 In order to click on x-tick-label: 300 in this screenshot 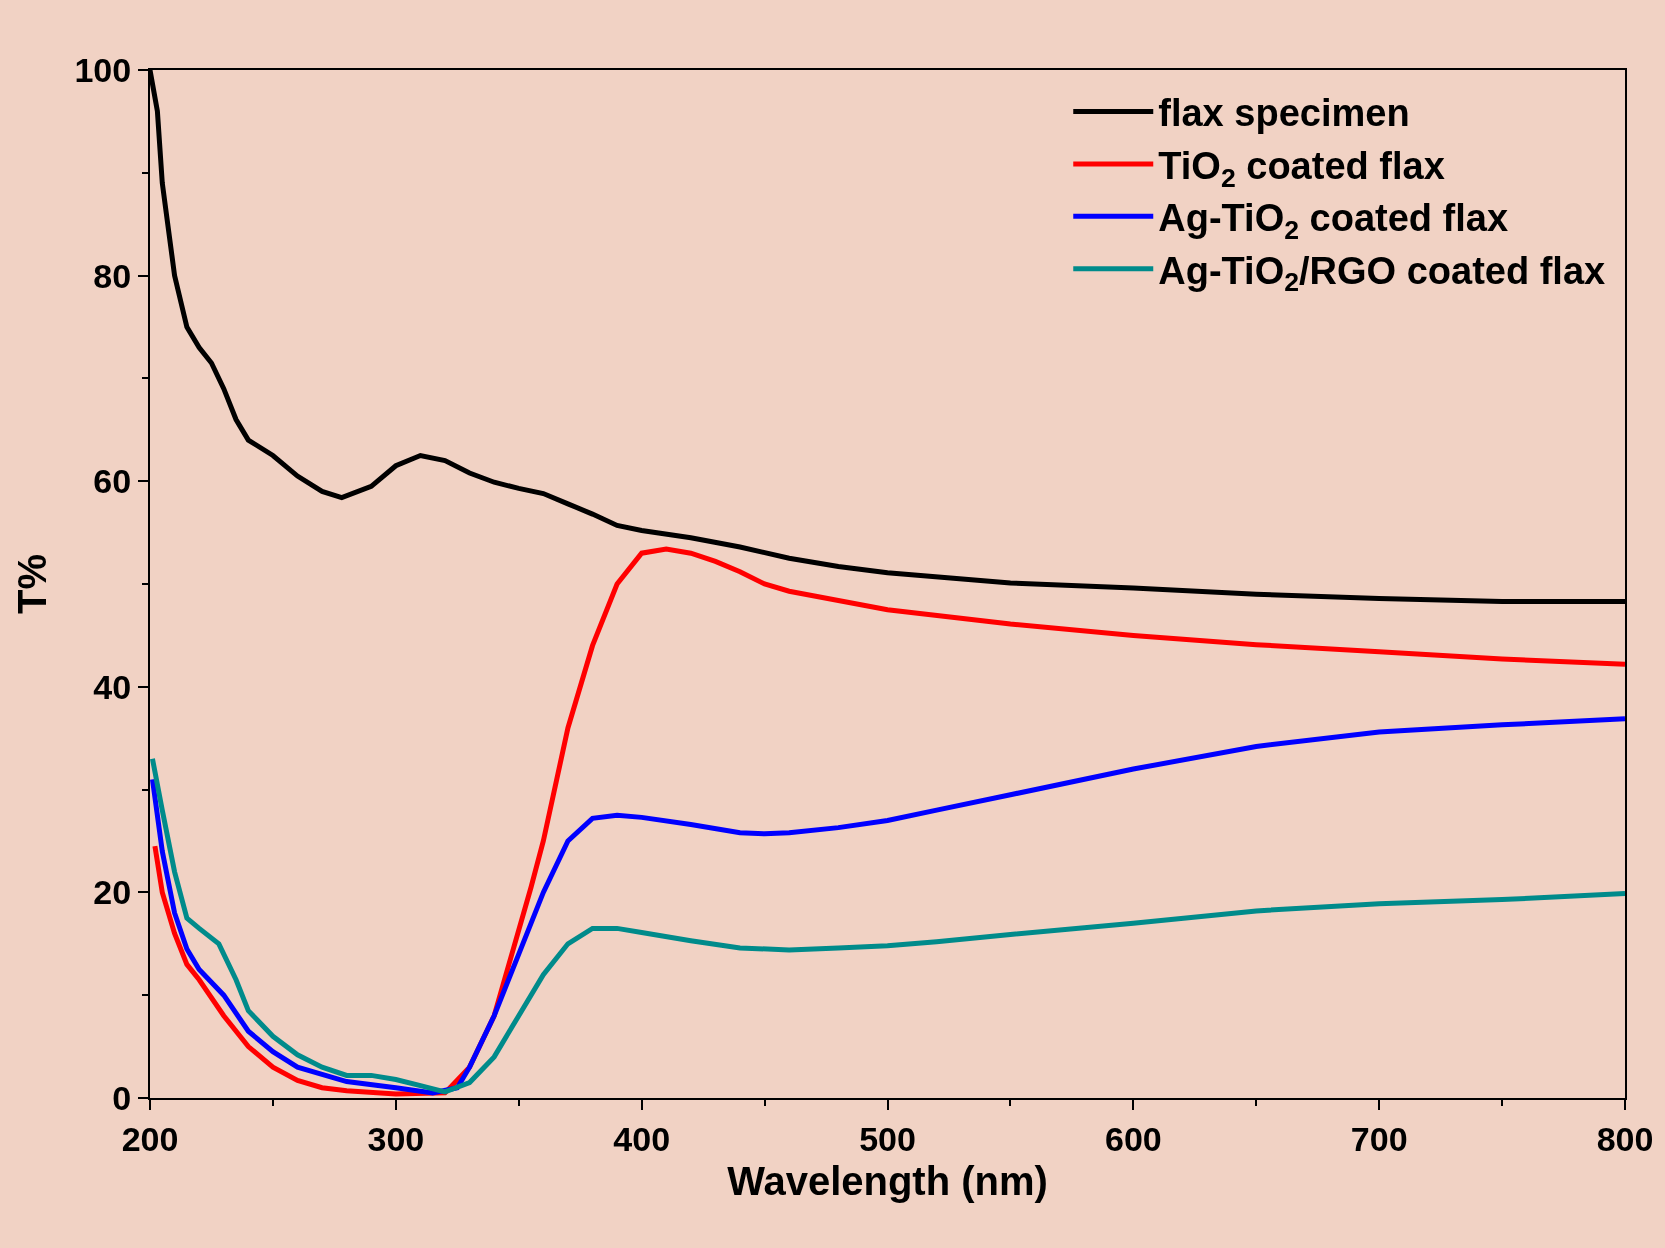, I will do `click(396, 1138)`.